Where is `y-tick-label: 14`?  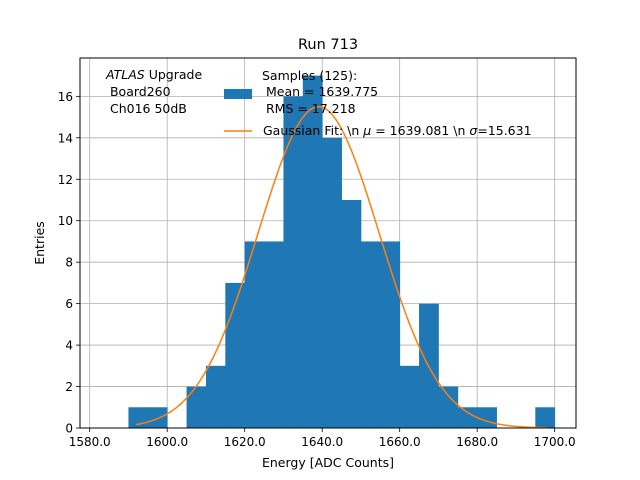 y-tick-label: 14 is located at coordinates (65, 138).